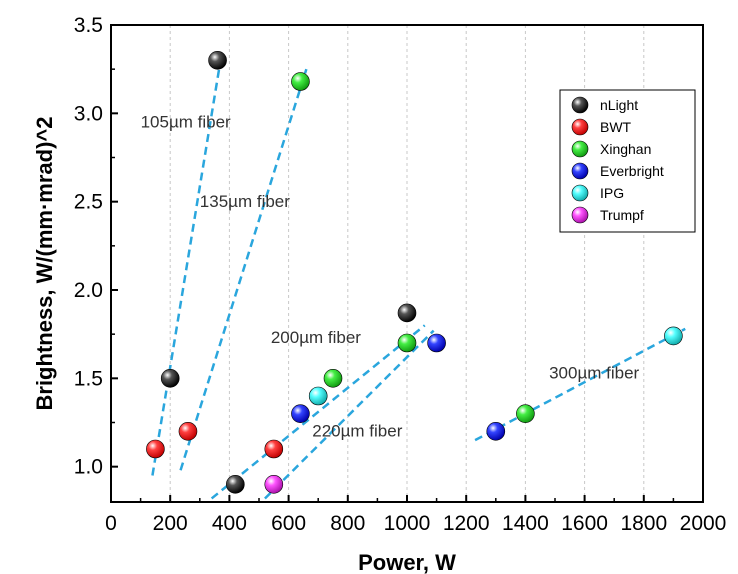 Image resolution: width=738 pixels, height=574 pixels. What do you see at coordinates (44, 264) in the screenshot?
I see `y-axis-title: Brightness, W/(mm·mrad)^2` at bounding box center [44, 264].